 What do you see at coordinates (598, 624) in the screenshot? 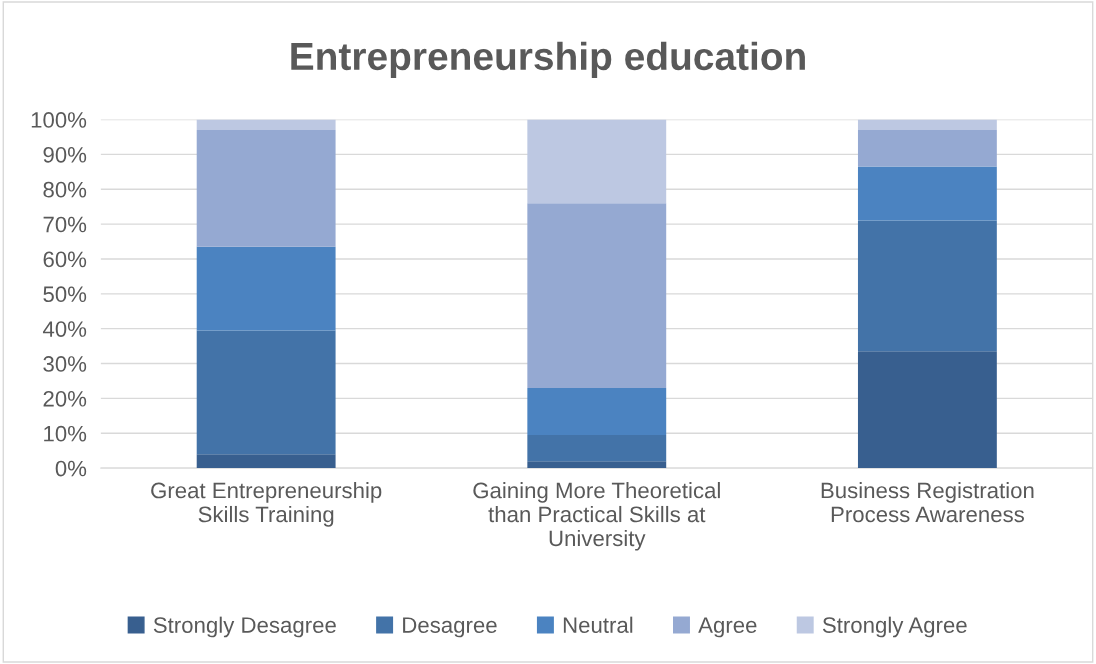
I see `legend-label: Neutral` at bounding box center [598, 624].